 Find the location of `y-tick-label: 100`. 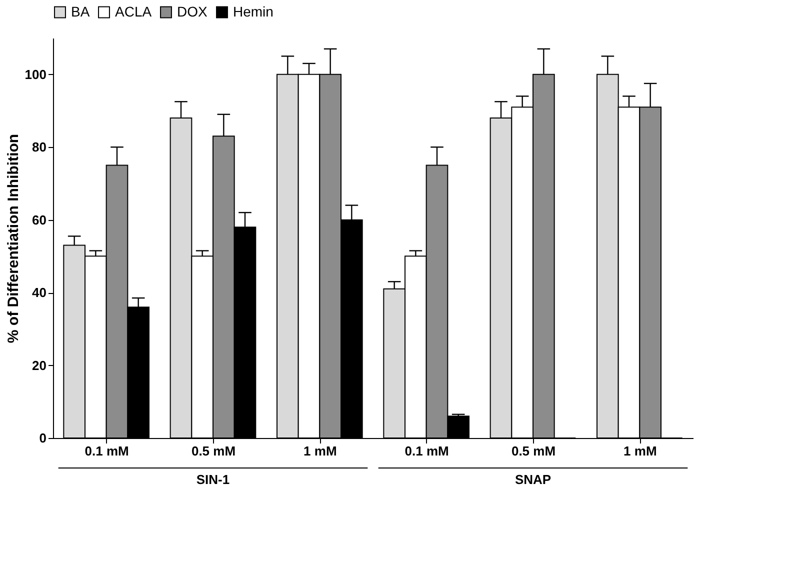

y-tick-label: 100 is located at coordinates (35, 74).